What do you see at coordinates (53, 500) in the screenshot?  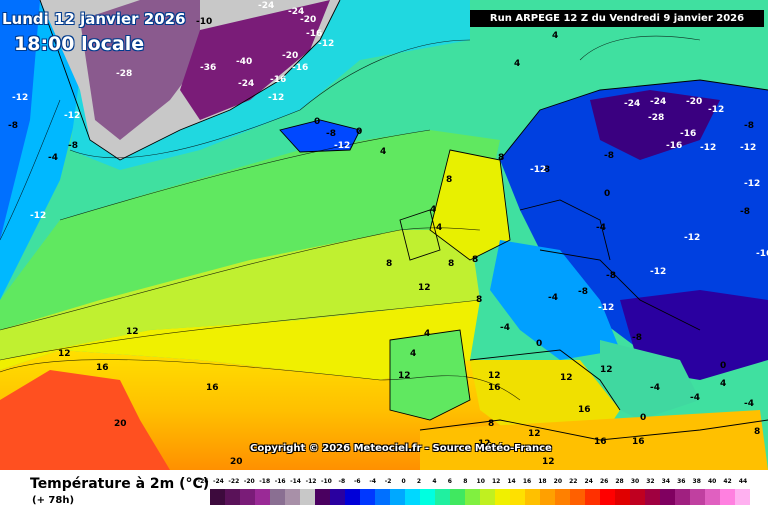 I see `lead-time: (+ 78h)` at bounding box center [53, 500].